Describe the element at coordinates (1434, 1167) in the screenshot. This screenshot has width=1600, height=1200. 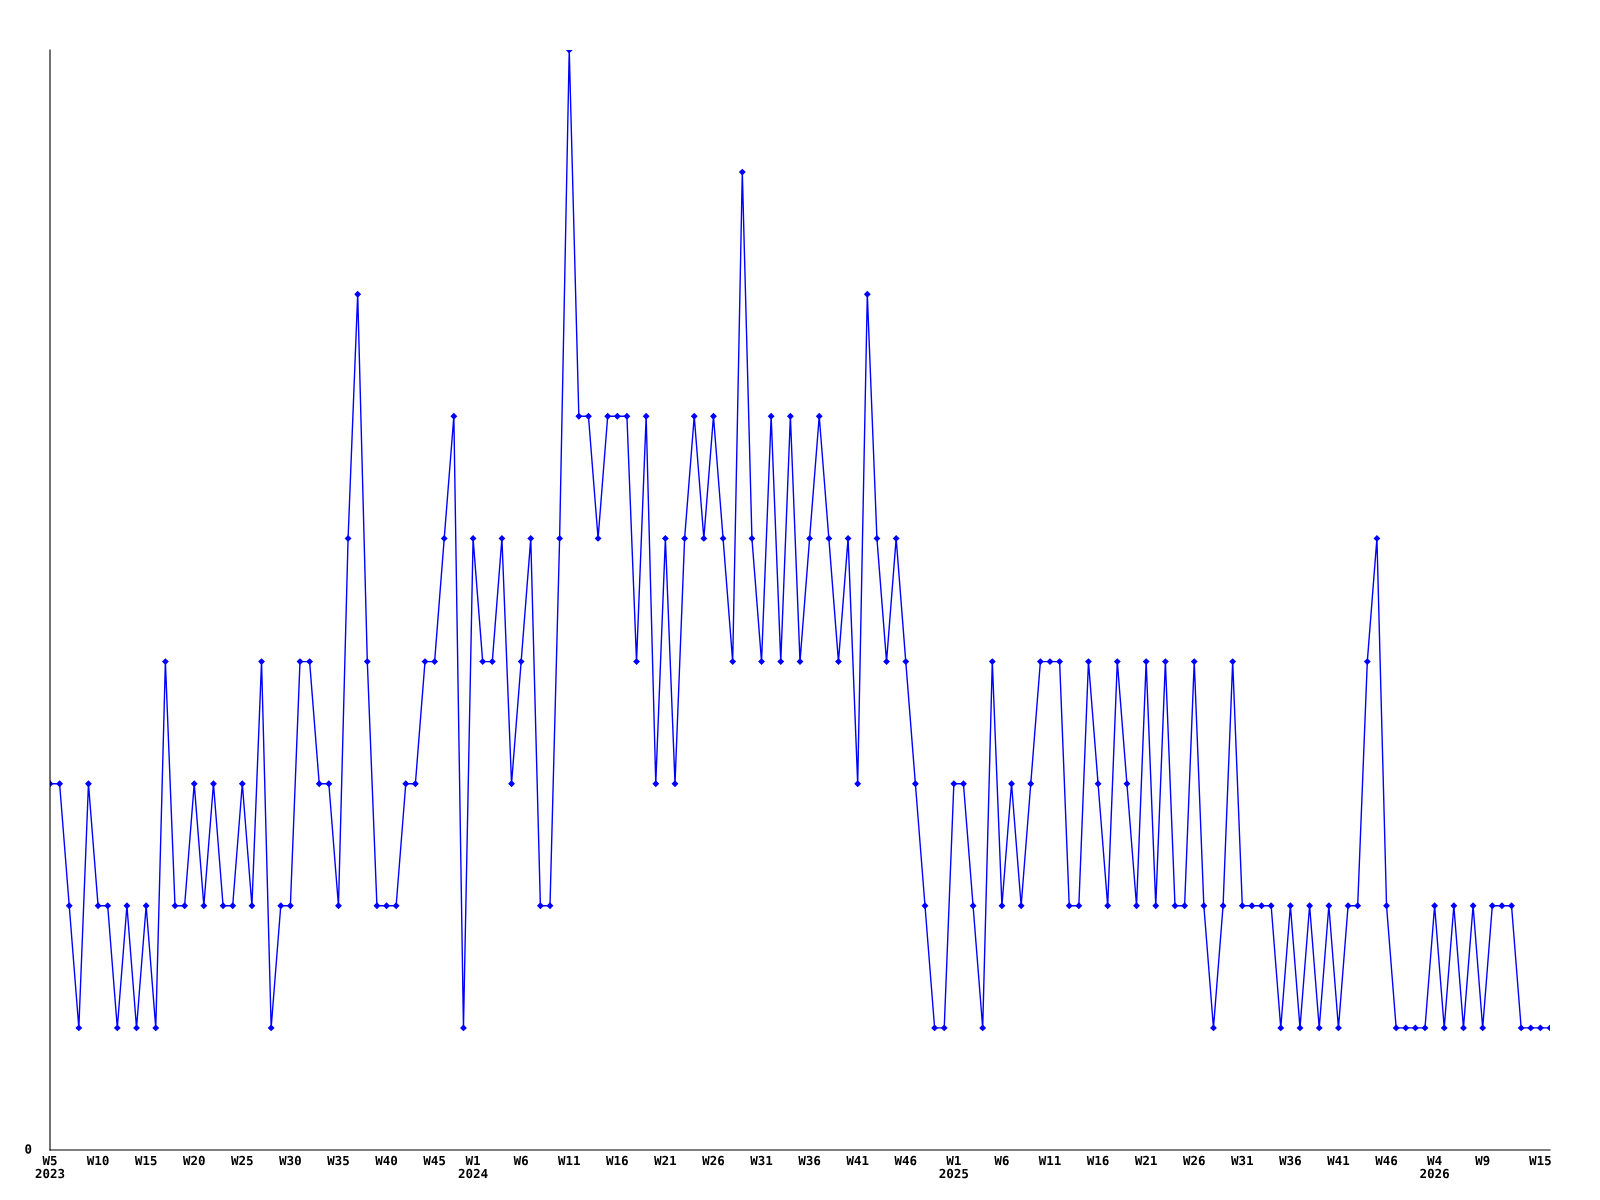
I see `x-tick-label: W4 2026` at that location.